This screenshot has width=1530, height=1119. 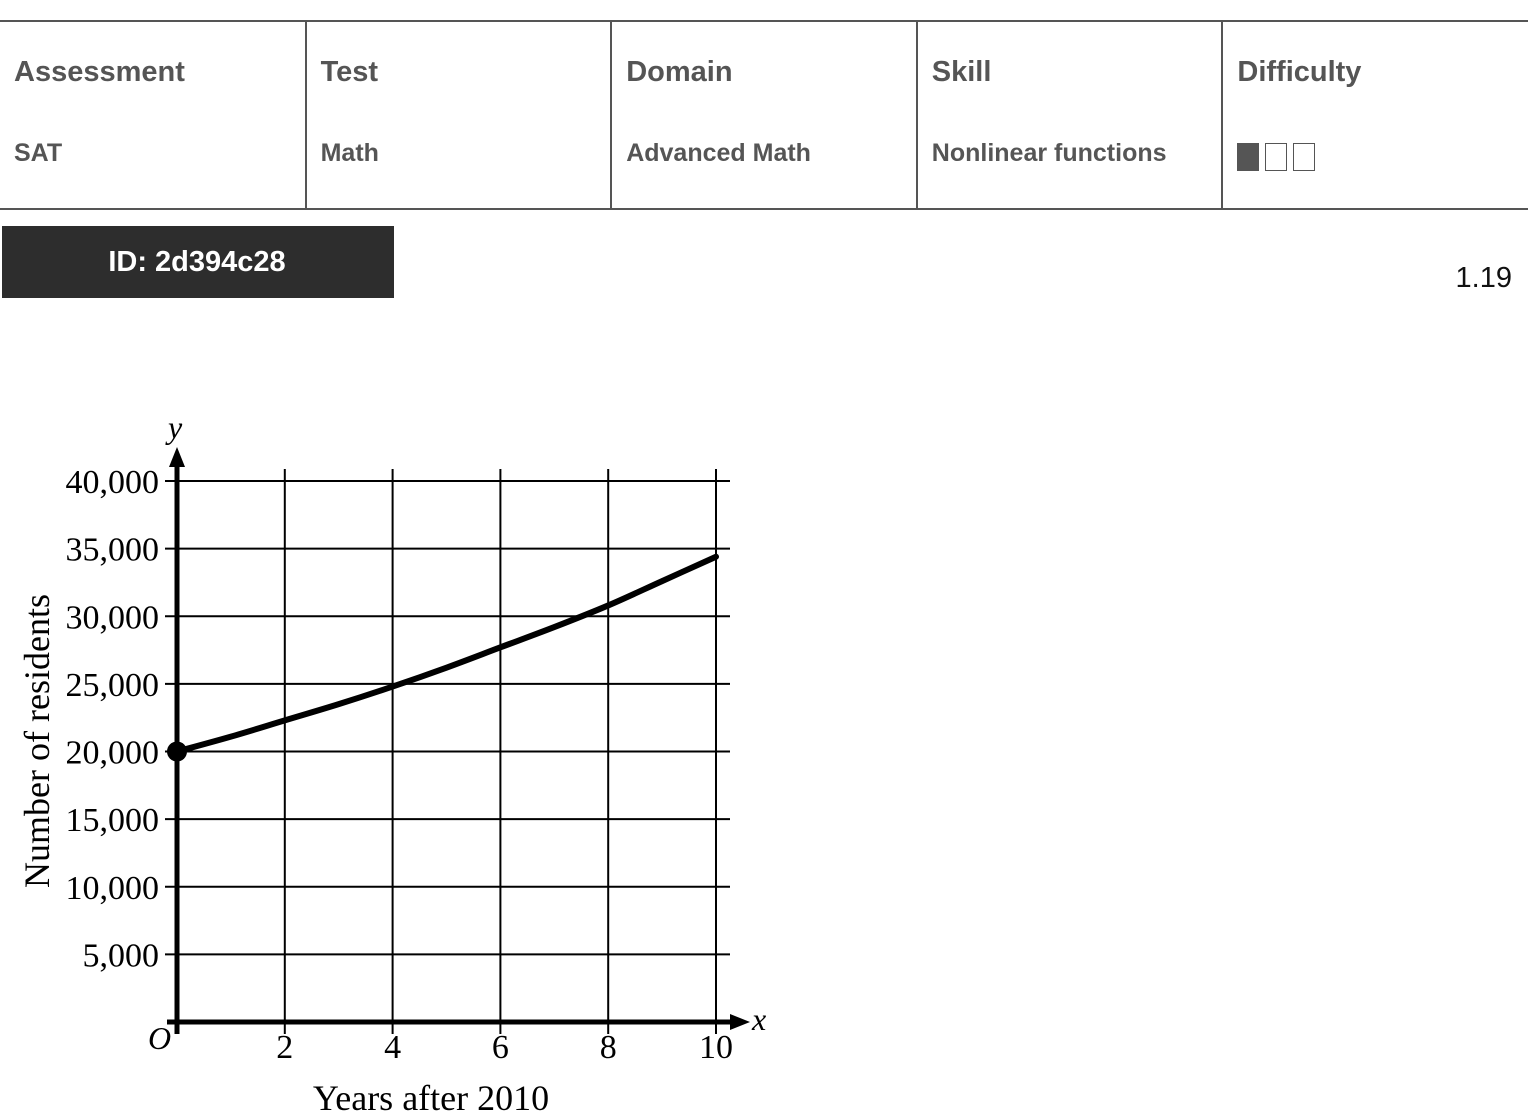 I want to click on x-axis-symbol: x, so click(x=758, y=1019).